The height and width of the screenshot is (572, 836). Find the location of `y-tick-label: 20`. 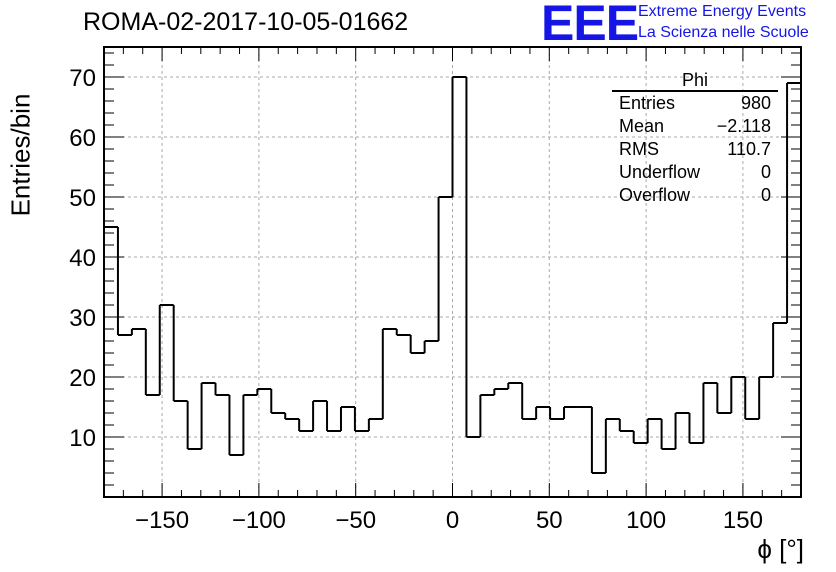

y-tick-label: 20 is located at coordinates (82, 378).